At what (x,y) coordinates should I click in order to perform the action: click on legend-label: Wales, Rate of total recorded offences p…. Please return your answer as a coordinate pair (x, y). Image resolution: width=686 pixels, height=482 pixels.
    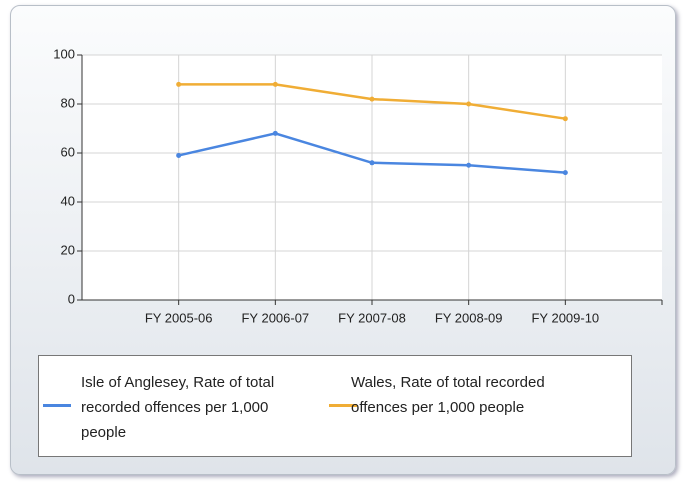
    Looking at the image, I should click on (448, 395).